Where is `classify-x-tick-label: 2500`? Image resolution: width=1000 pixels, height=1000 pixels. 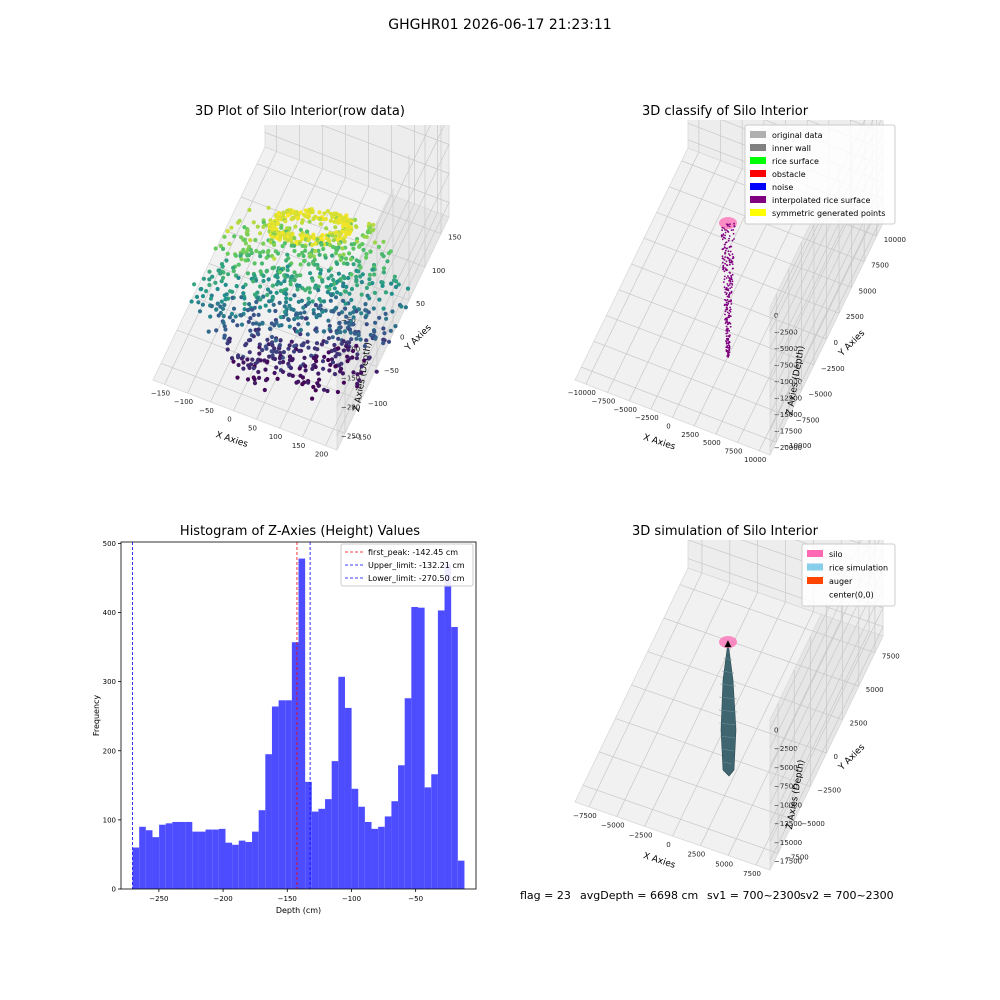
classify-x-tick-label: 2500 is located at coordinates (690, 435).